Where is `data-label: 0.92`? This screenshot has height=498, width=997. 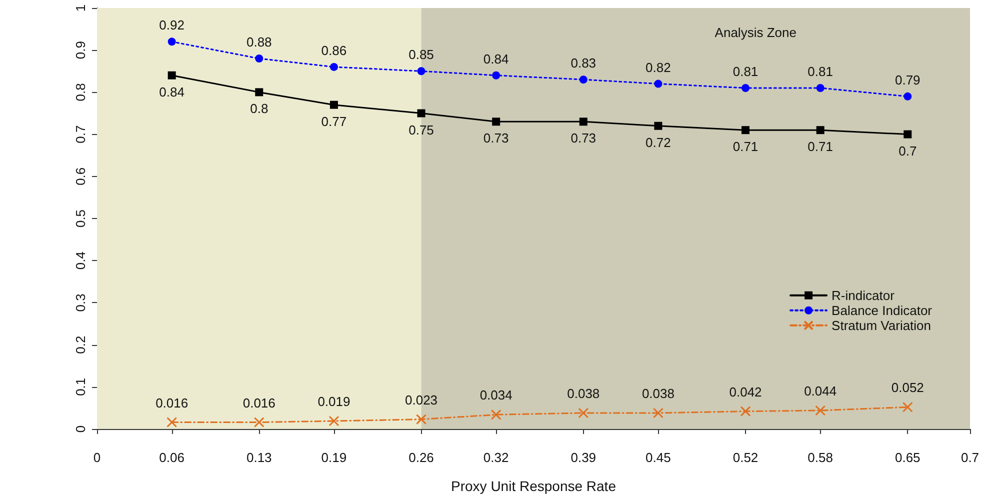
data-label: 0.92 is located at coordinates (171, 25).